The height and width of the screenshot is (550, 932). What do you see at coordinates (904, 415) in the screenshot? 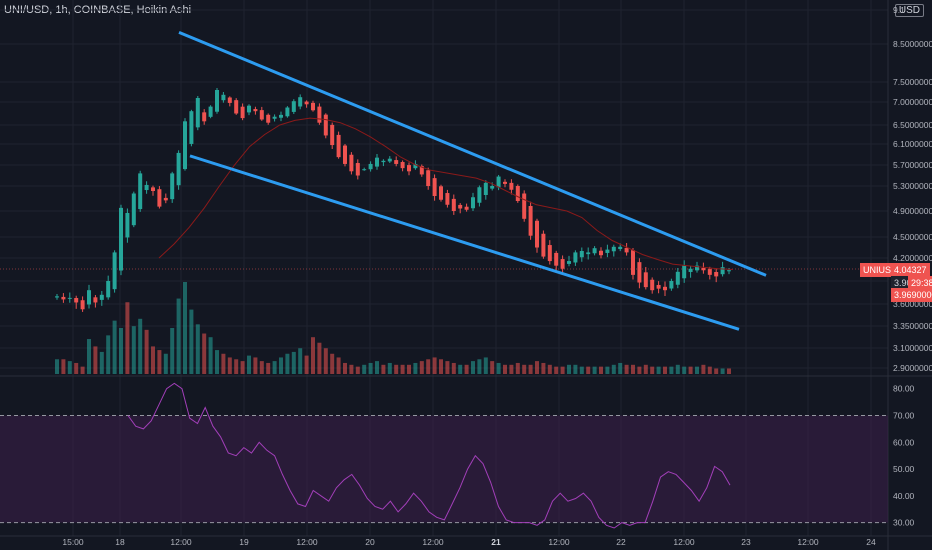
I see `rsi-tick-label: 70.00` at bounding box center [904, 415].